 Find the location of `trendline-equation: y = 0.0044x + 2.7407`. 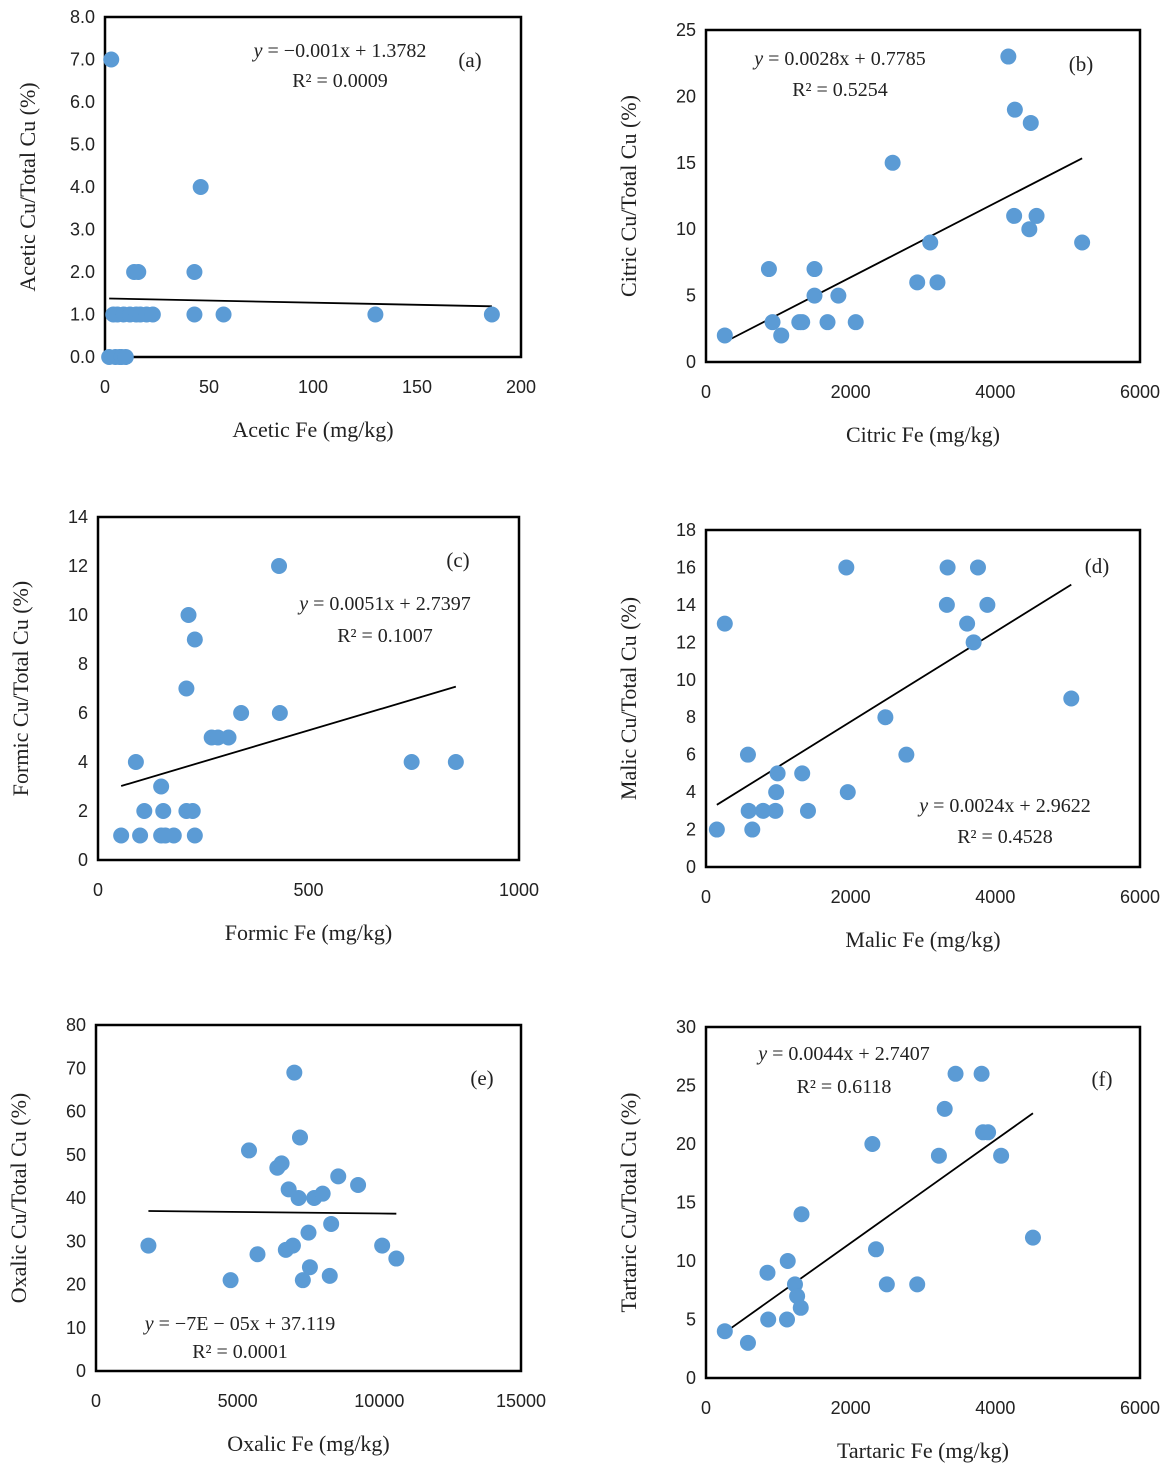

trendline-equation: y = 0.0044x + 2.7407 is located at coordinates (842, 1054).